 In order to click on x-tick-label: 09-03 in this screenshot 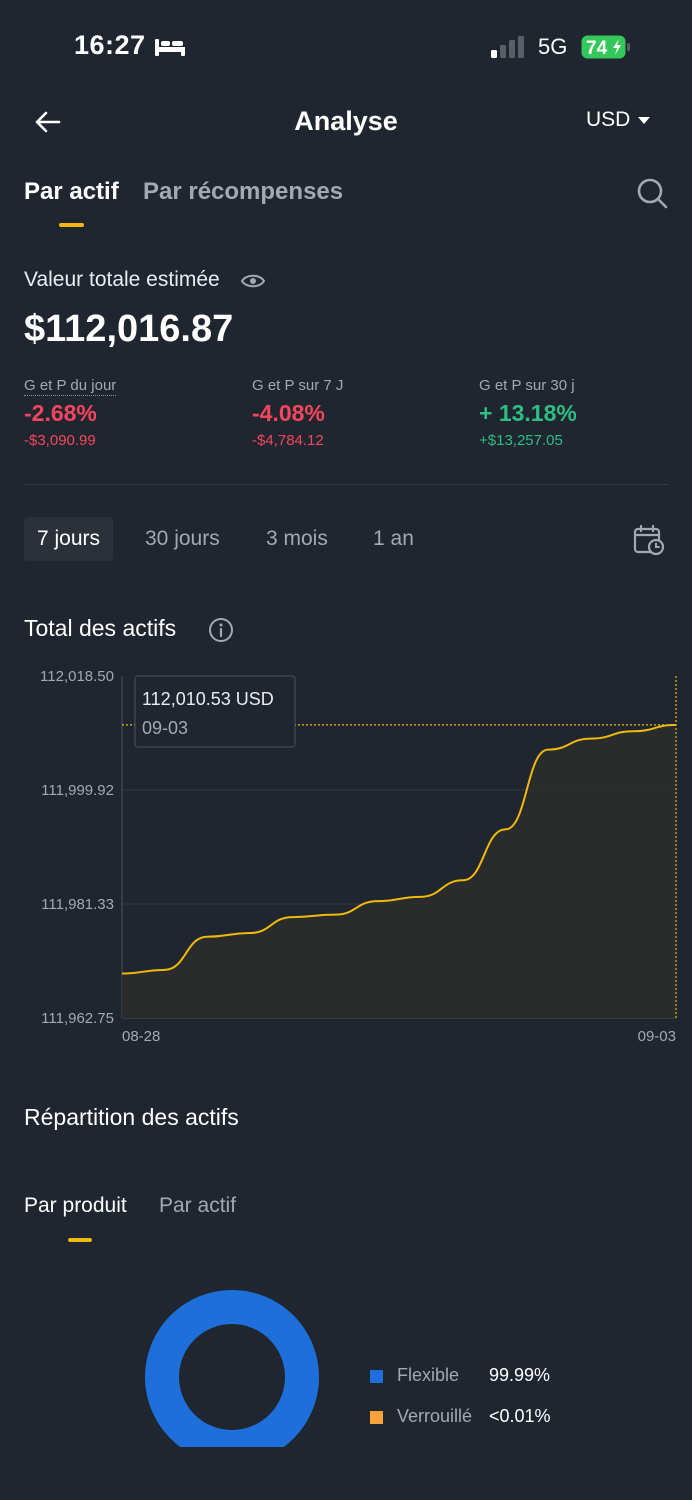, I will do `click(657, 1036)`.